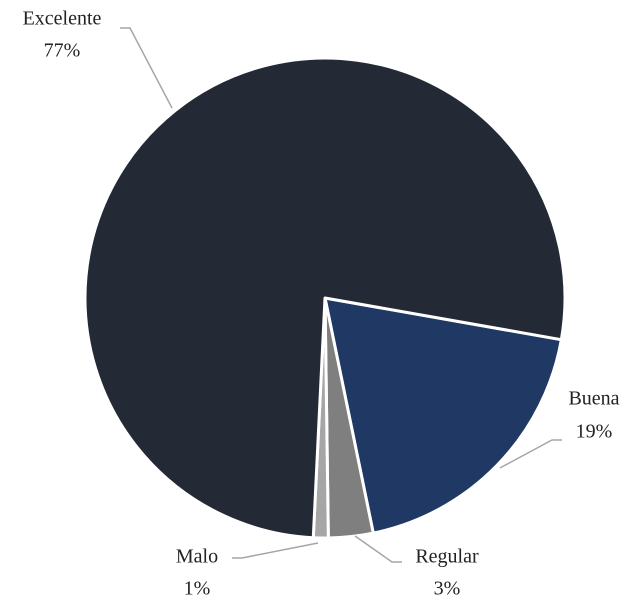 The height and width of the screenshot is (600, 630). What do you see at coordinates (62, 51) in the screenshot?
I see `value-label: 77%` at bounding box center [62, 51].